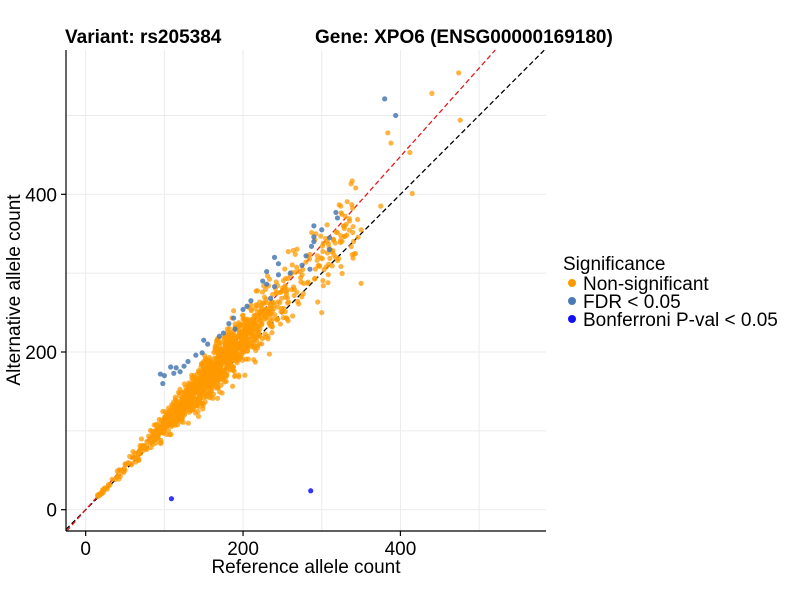 The image size is (800, 600). I want to click on x-tick-label: 200, so click(243, 549).